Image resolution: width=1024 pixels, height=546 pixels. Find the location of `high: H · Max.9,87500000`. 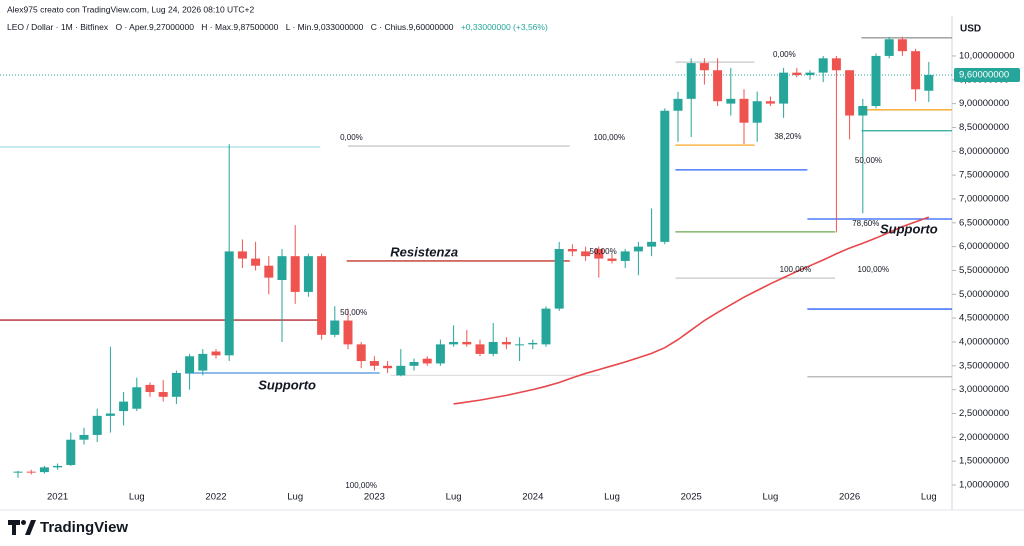

high: H · Max.9,87500000 is located at coordinates (239, 27).